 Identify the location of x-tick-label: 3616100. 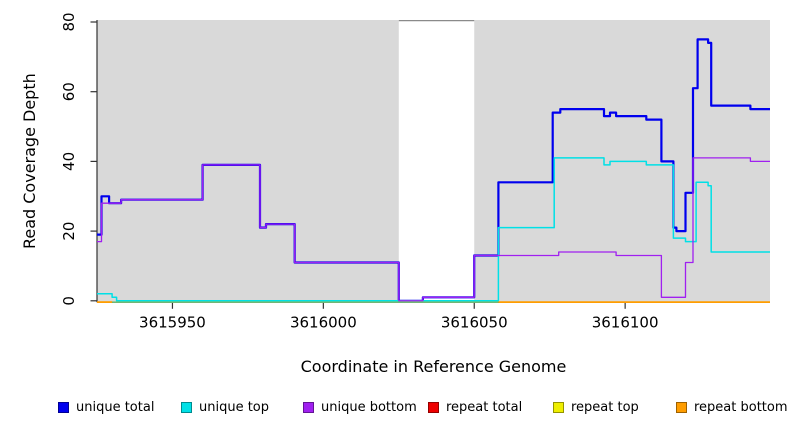
(625, 322).